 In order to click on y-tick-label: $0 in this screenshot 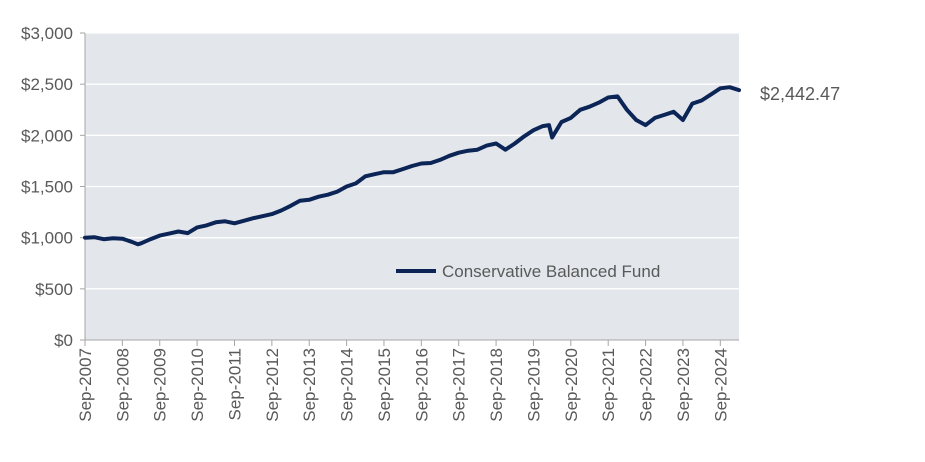, I will do `click(63, 340)`.